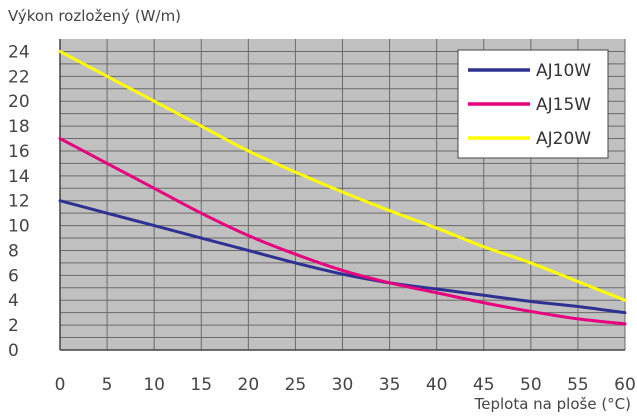 The width and height of the screenshot is (637, 417). Describe the element at coordinates (13, 276) in the screenshot. I see `y-tick-label: 6` at that location.